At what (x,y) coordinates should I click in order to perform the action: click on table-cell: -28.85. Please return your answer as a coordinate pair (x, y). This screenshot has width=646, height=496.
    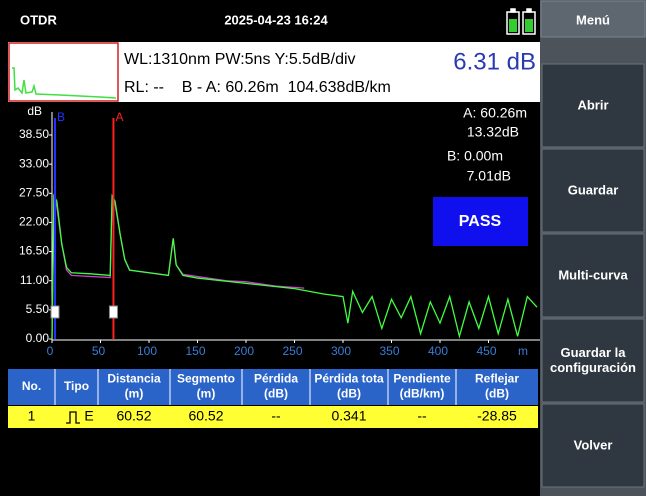
    Looking at the image, I should click on (497, 416).